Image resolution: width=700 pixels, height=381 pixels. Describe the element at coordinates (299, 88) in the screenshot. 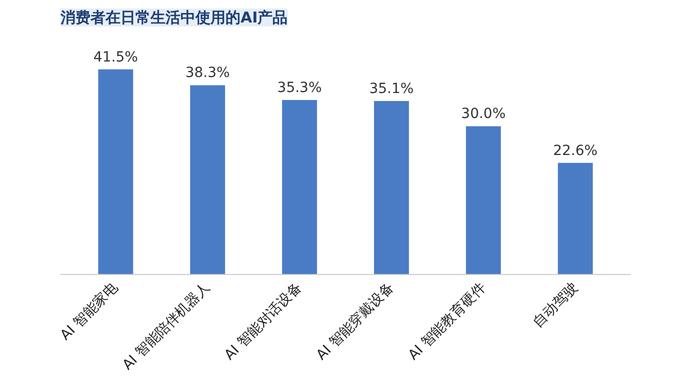

I see `data-label: 35.3%` at that location.